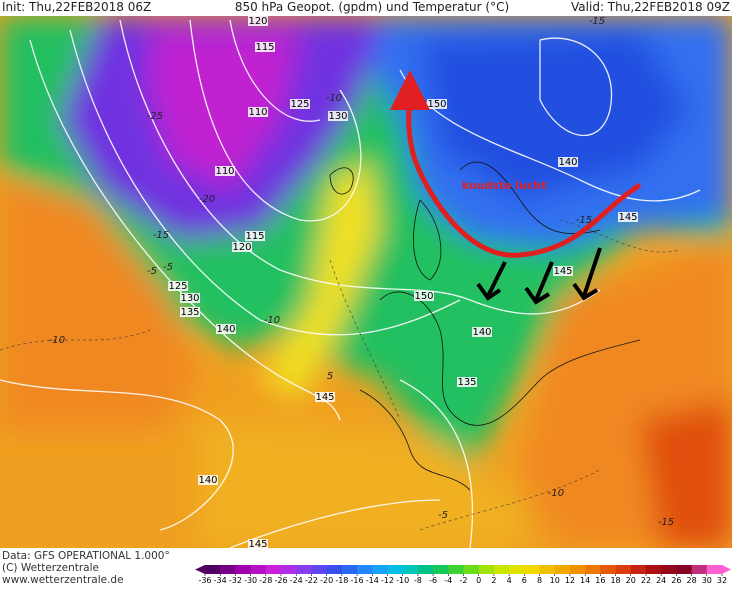 The height and width of the screenshot is (591, 732). I want to click on colorbar-label: 22, so click(646, 580).